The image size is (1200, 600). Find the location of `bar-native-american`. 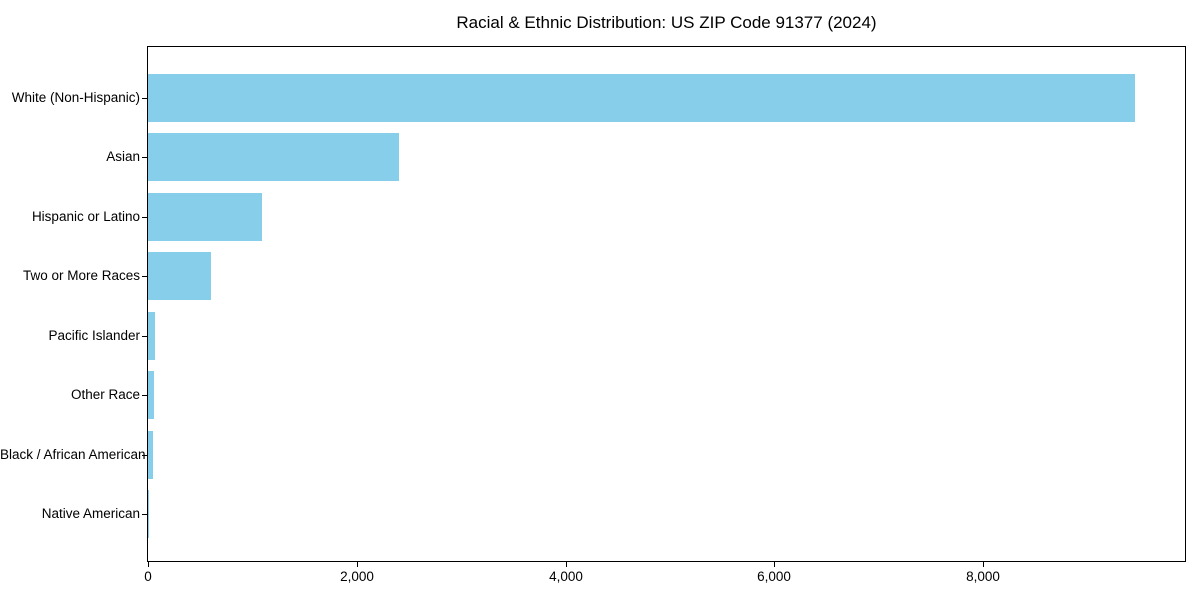

bar-native-american is located at coordinates (148, 514).